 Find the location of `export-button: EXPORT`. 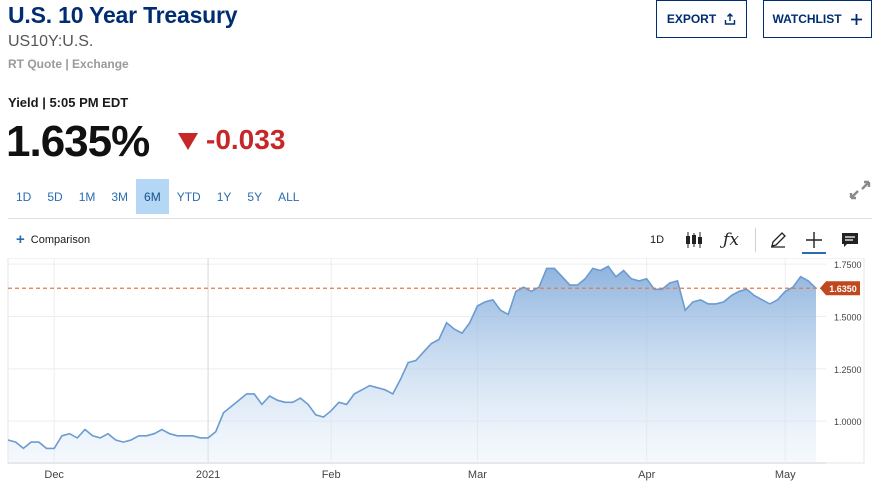

export-button: EXPORT is located at coordinates (701, 19).